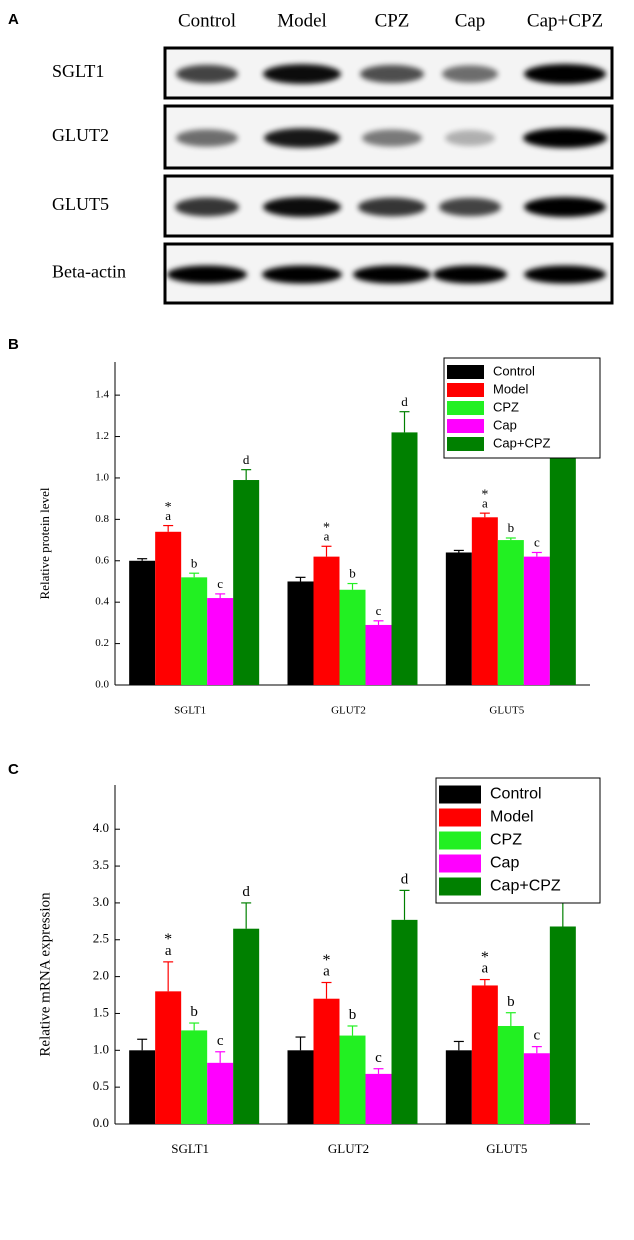  Describe the element at coordinates (470, 20) in the screenshot. I see `lane-label: Cap` at that location.